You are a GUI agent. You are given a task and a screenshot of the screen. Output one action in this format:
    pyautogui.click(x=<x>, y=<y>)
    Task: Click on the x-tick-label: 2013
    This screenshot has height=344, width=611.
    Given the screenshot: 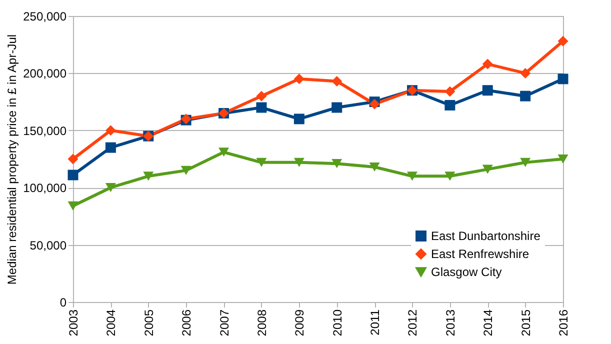 What is the action you would take?
    pyautogui.click(x=450, y=322)
    